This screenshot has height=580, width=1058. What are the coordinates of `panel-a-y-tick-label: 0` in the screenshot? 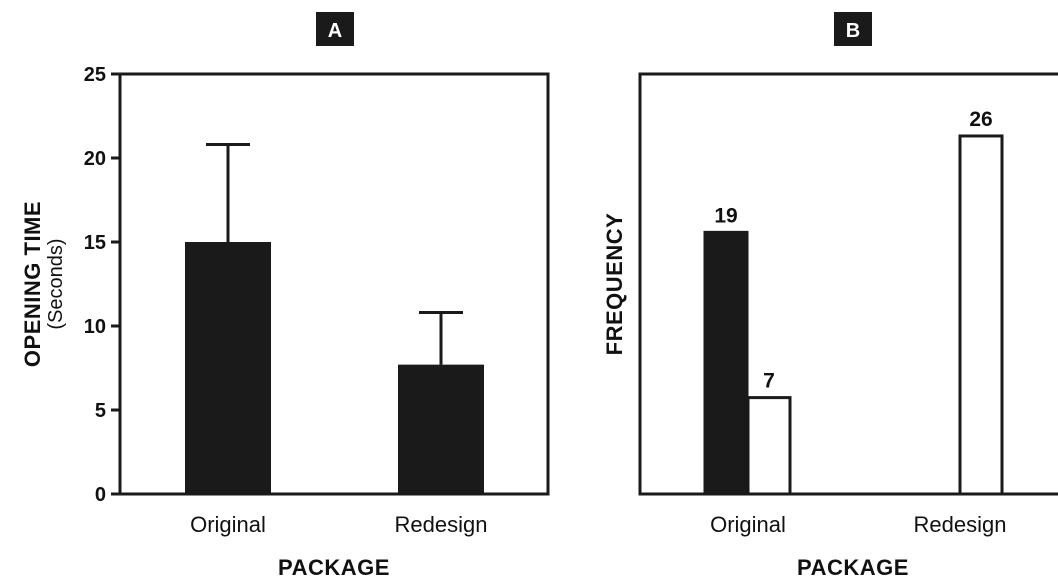 It's located at (100, 495).